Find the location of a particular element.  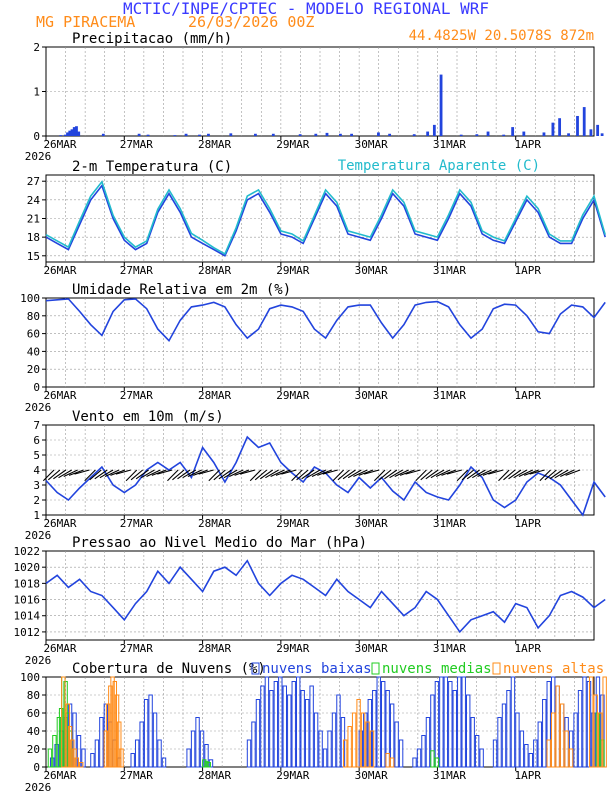

legend-low: nuvens baixas is located at coordinates (317, 669).